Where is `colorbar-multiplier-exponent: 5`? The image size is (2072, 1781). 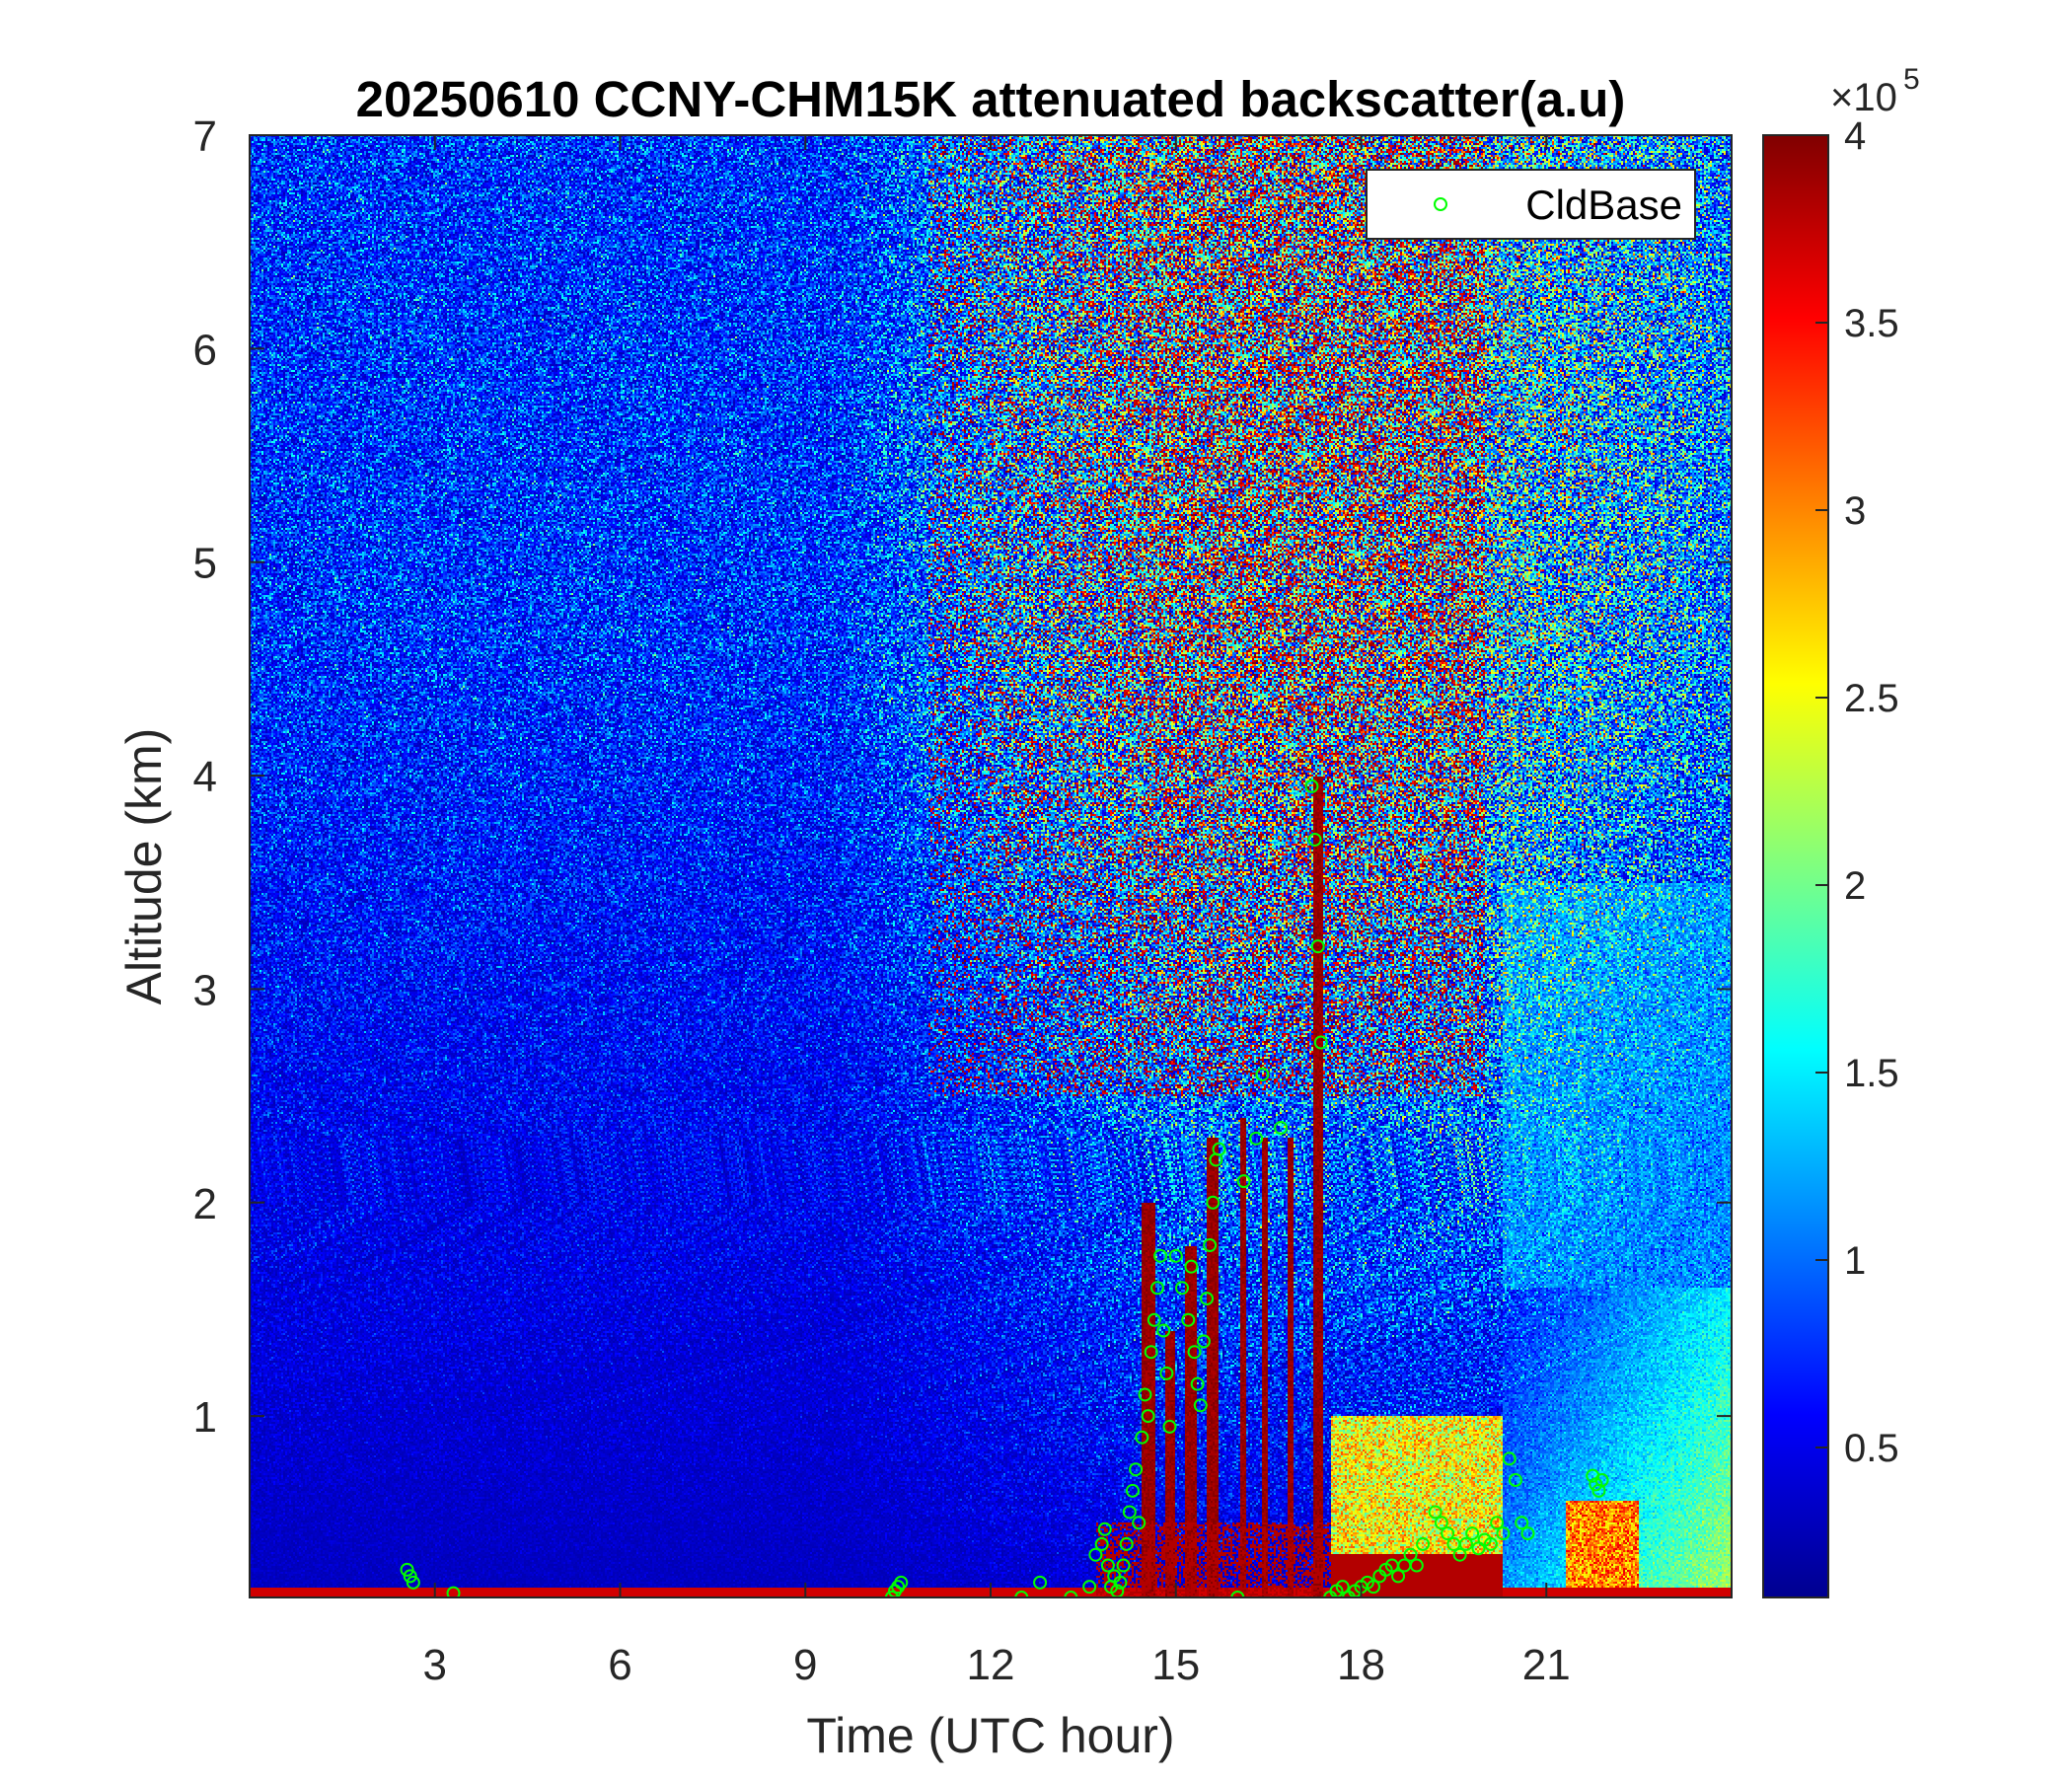
colorbar-multiplier-exponent: 5 is located at coordinates (1912, 79).